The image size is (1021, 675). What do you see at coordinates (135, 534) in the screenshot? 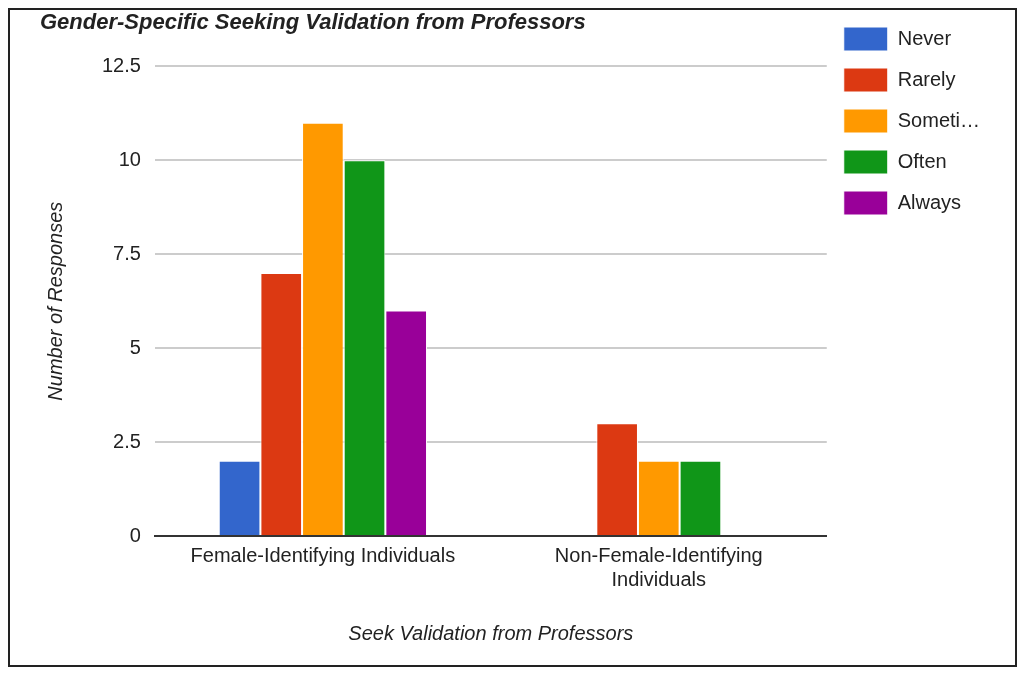
I see `y-tick-label: 0` at bounding box center [135, 534].